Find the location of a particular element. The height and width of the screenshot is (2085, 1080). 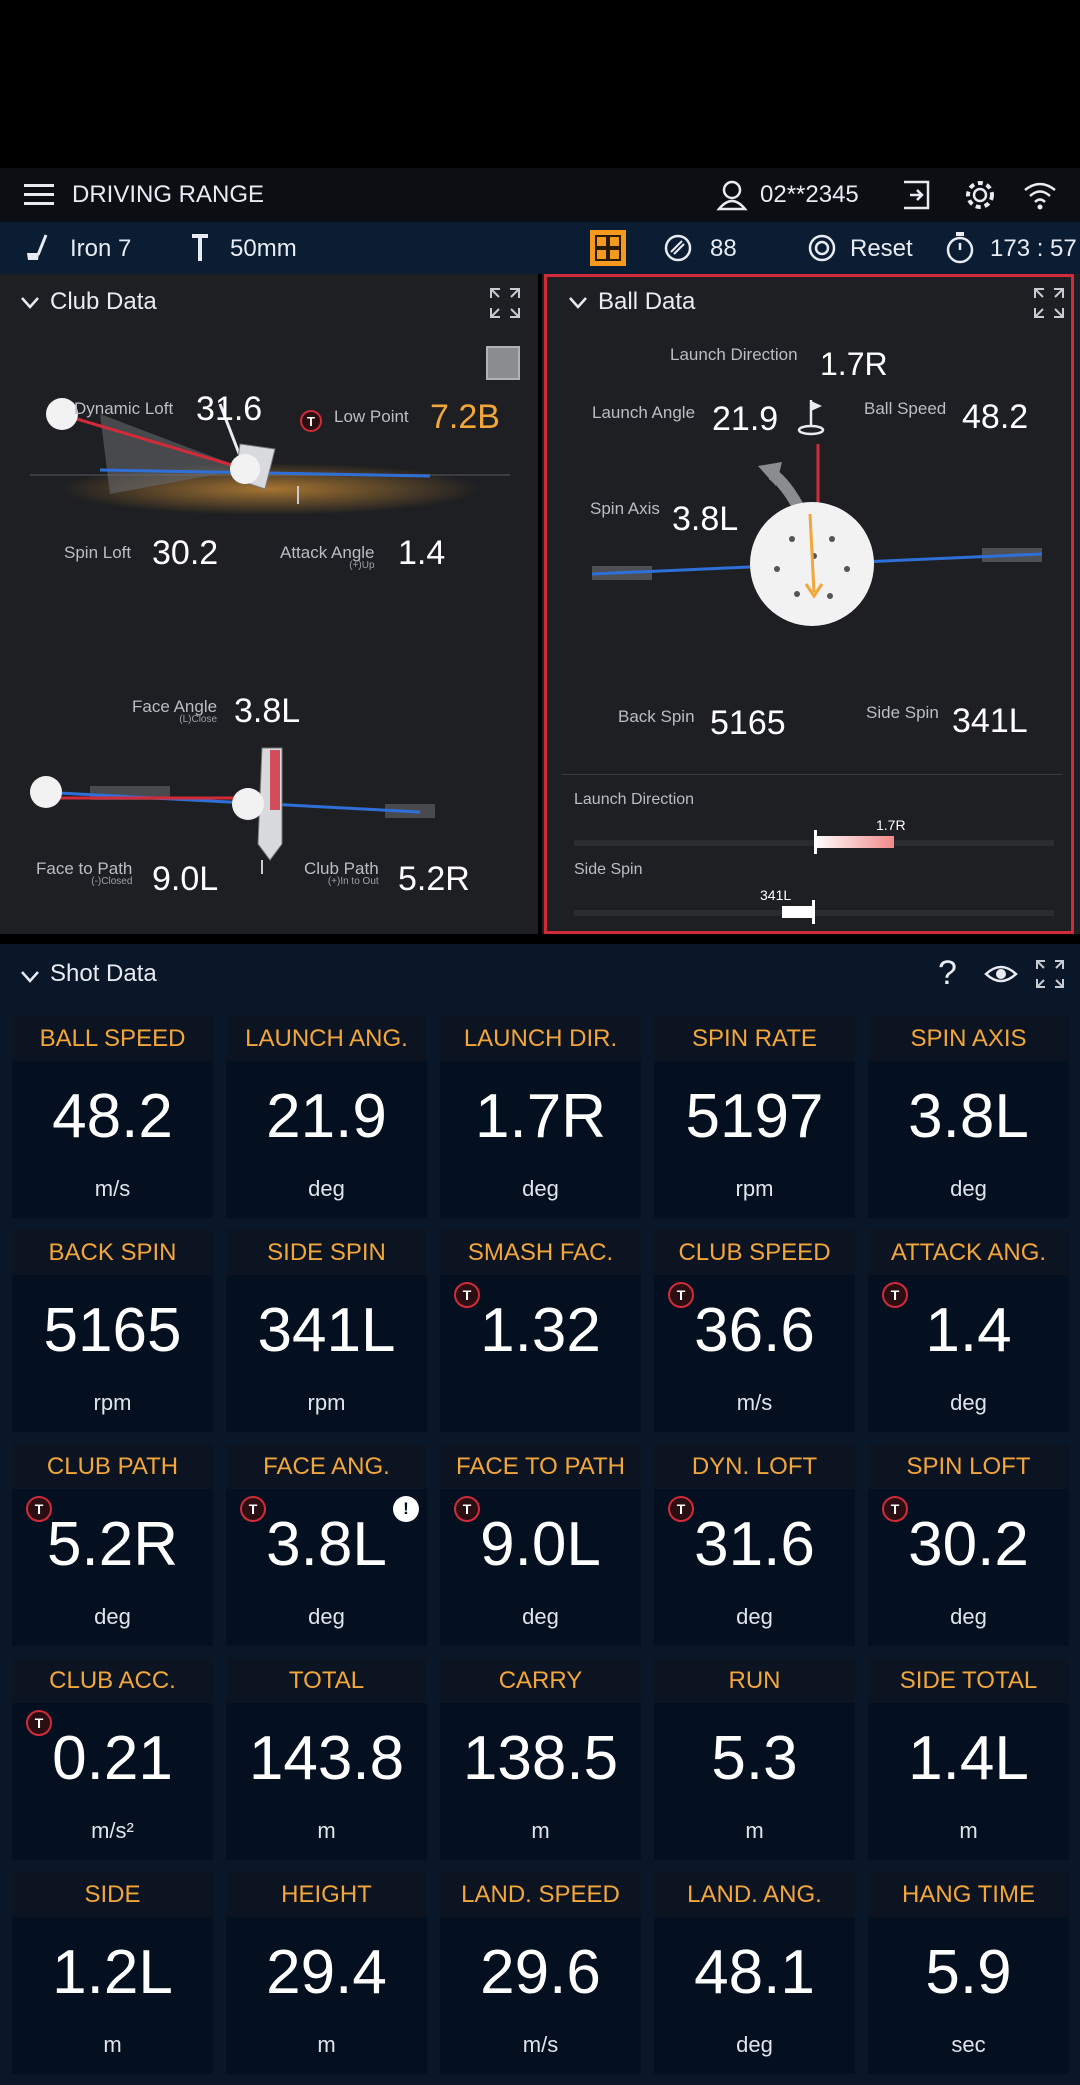

shot-card: LAND. SPEED 29.6 m/s is located at coordinates (540, 1973).